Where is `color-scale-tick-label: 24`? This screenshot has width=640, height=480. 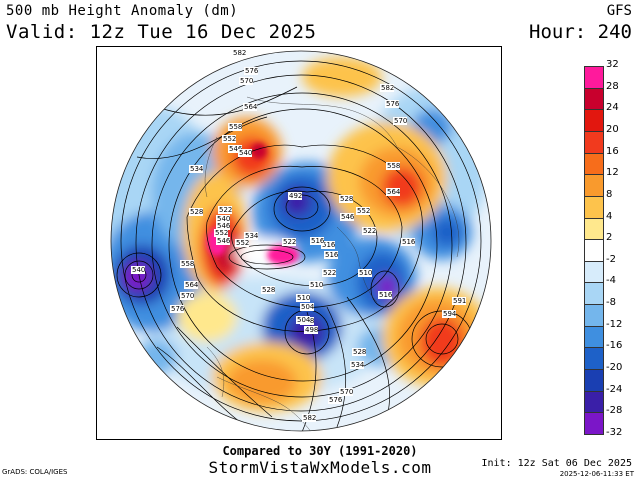
color-scale-tick-label: 24 is located at coordinates (612, 108).